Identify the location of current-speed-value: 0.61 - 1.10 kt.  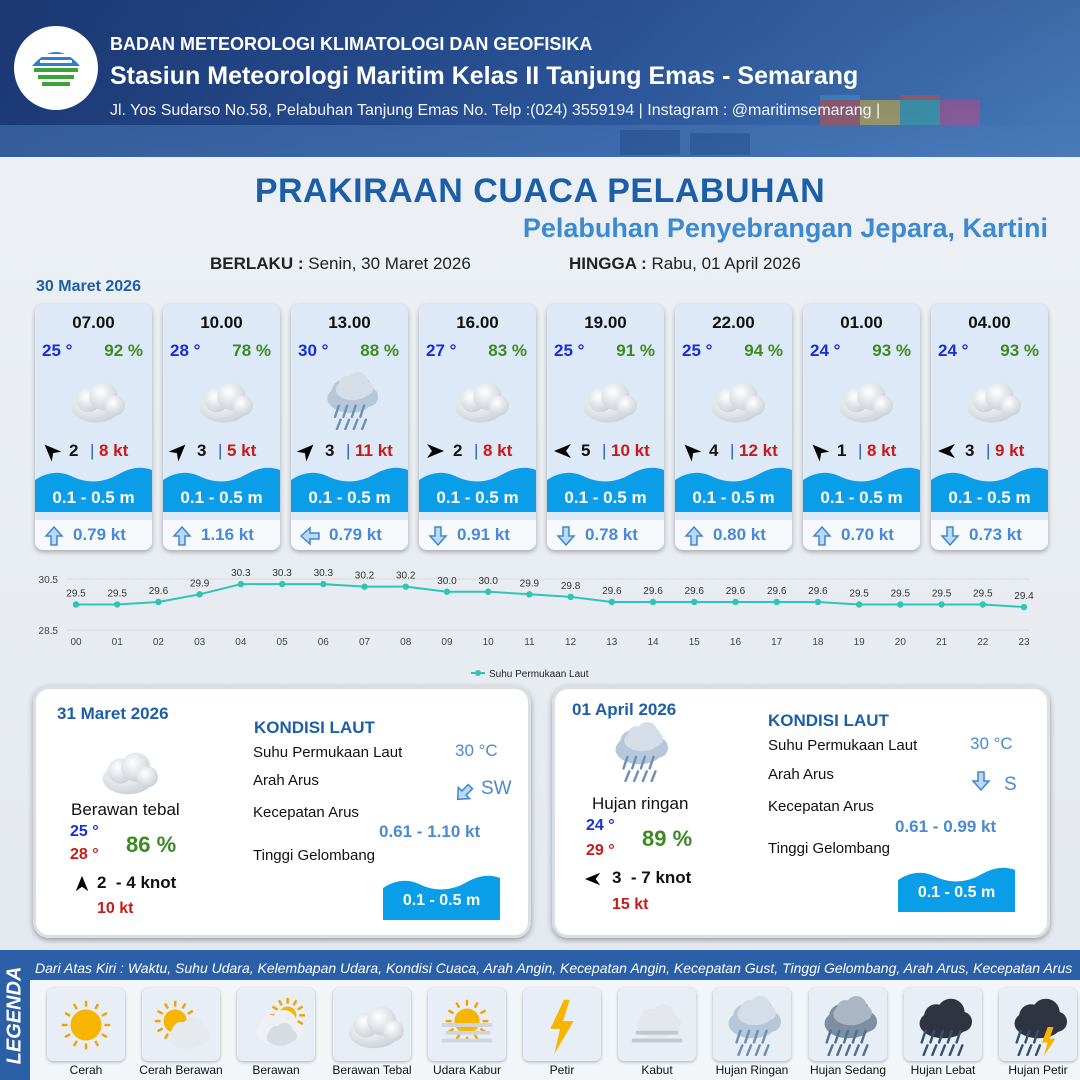
(430, 831).